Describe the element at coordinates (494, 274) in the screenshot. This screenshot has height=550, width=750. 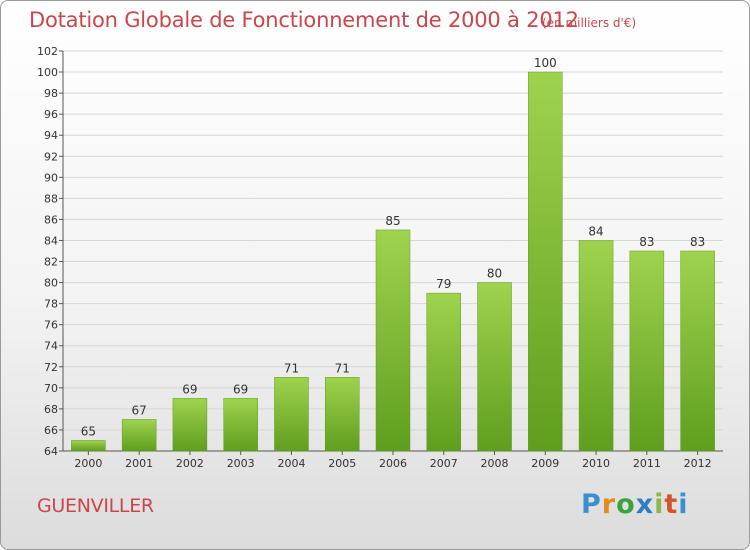
I see `bar-value-label: 80` at that location.